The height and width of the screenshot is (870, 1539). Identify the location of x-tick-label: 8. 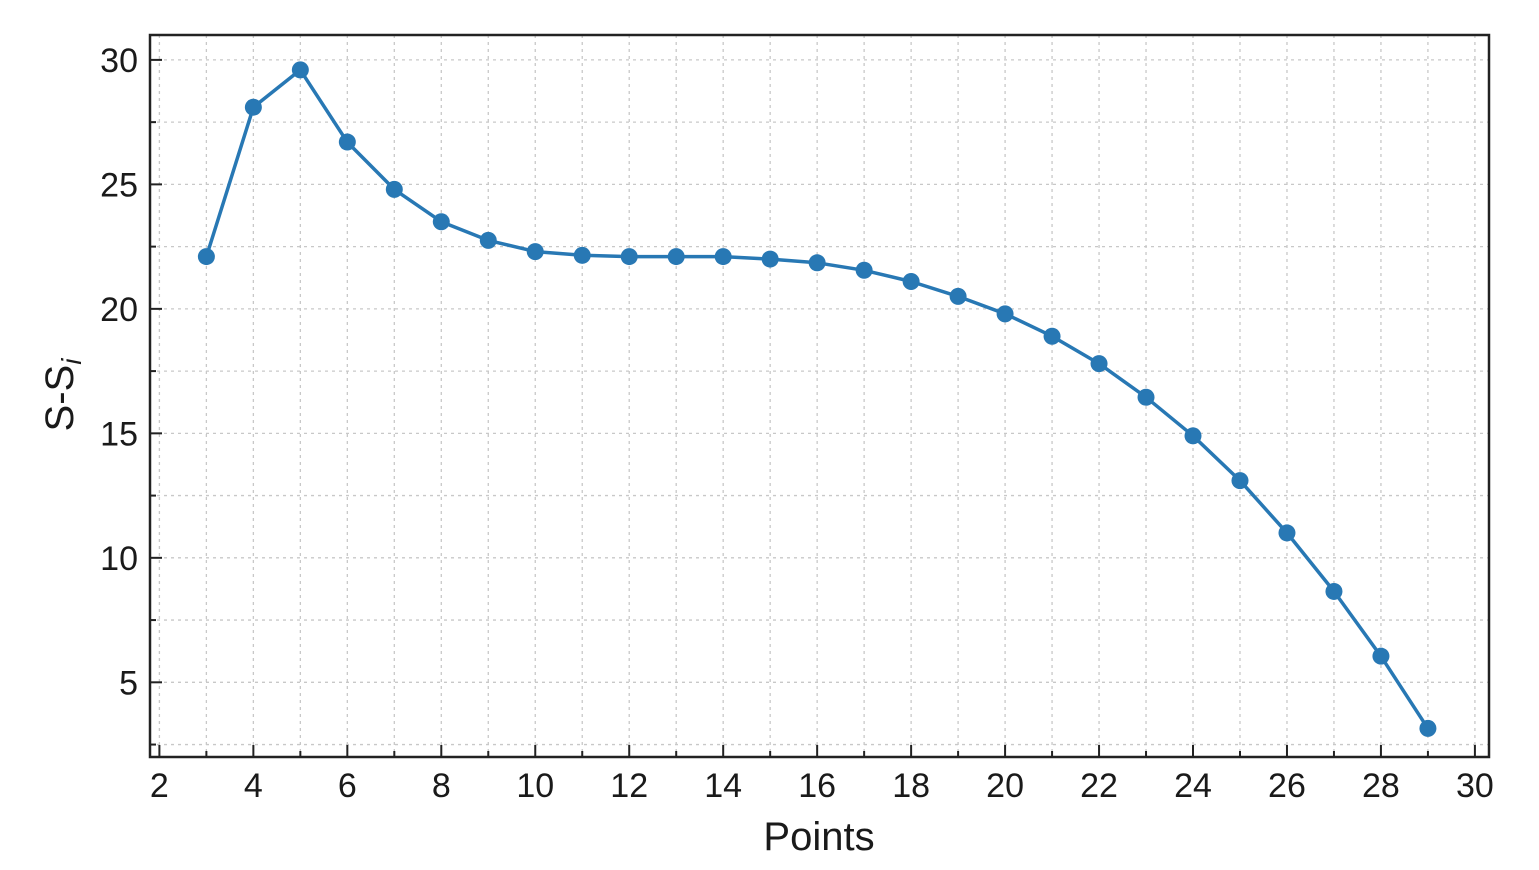
(441, 786).